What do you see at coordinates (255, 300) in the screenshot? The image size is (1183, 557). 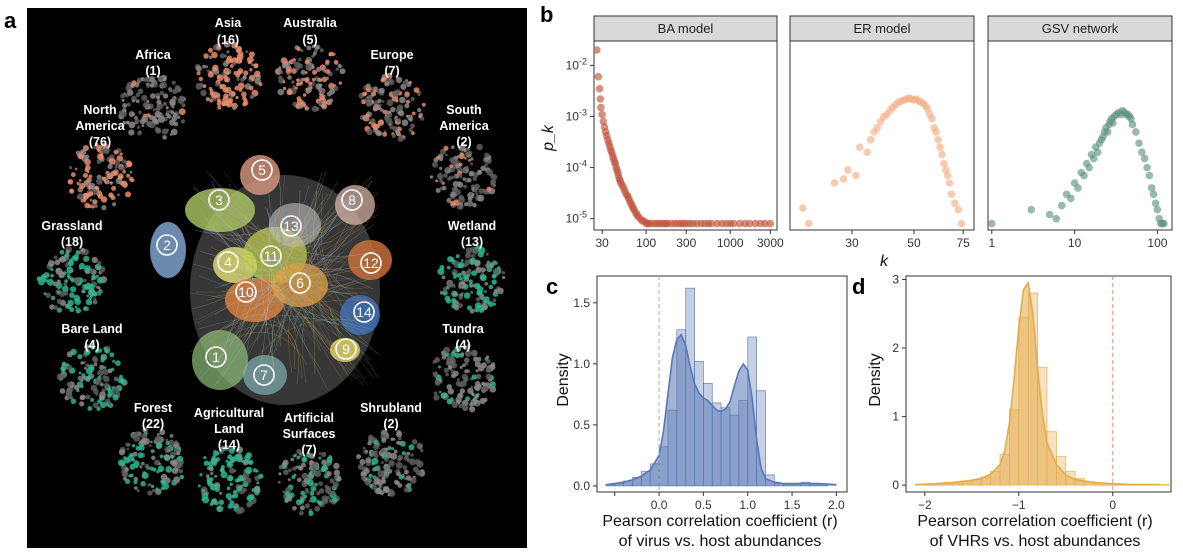 I see `cluster-blob` at bounding box center [255, 300].